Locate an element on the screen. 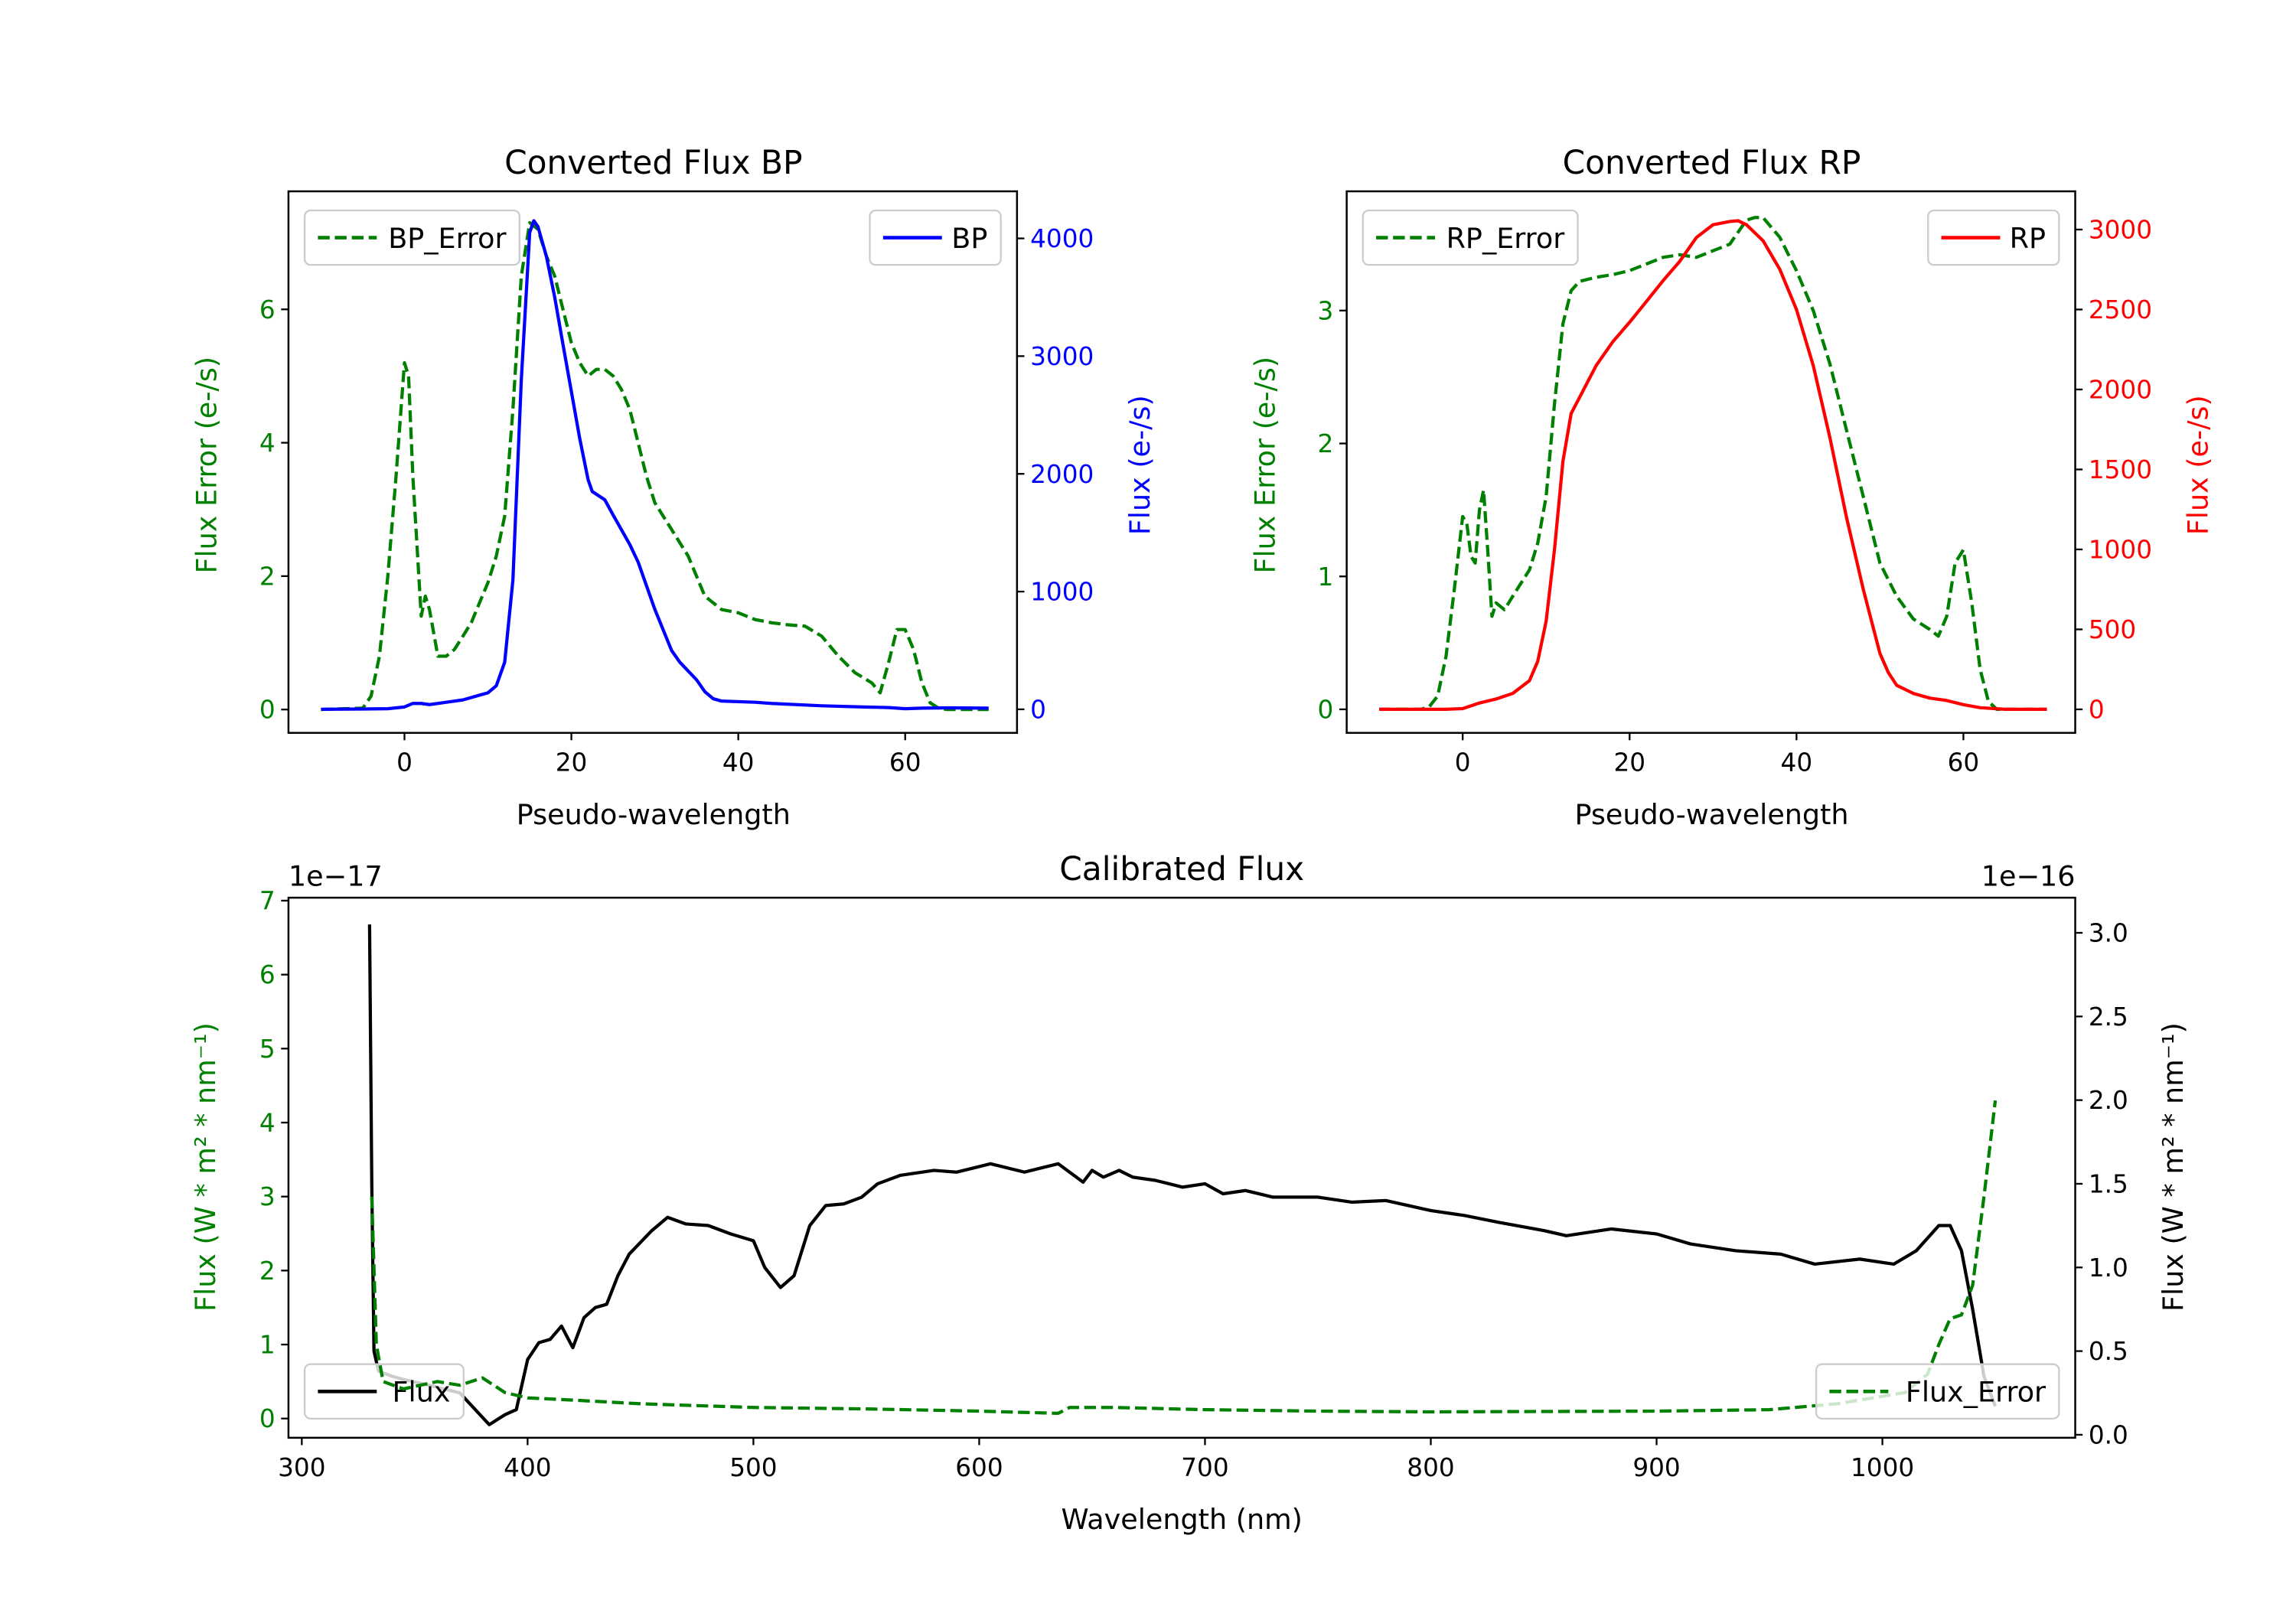 The image size is (2296, 1607). legend-left: Flux is located at coordinates (384, 1391).